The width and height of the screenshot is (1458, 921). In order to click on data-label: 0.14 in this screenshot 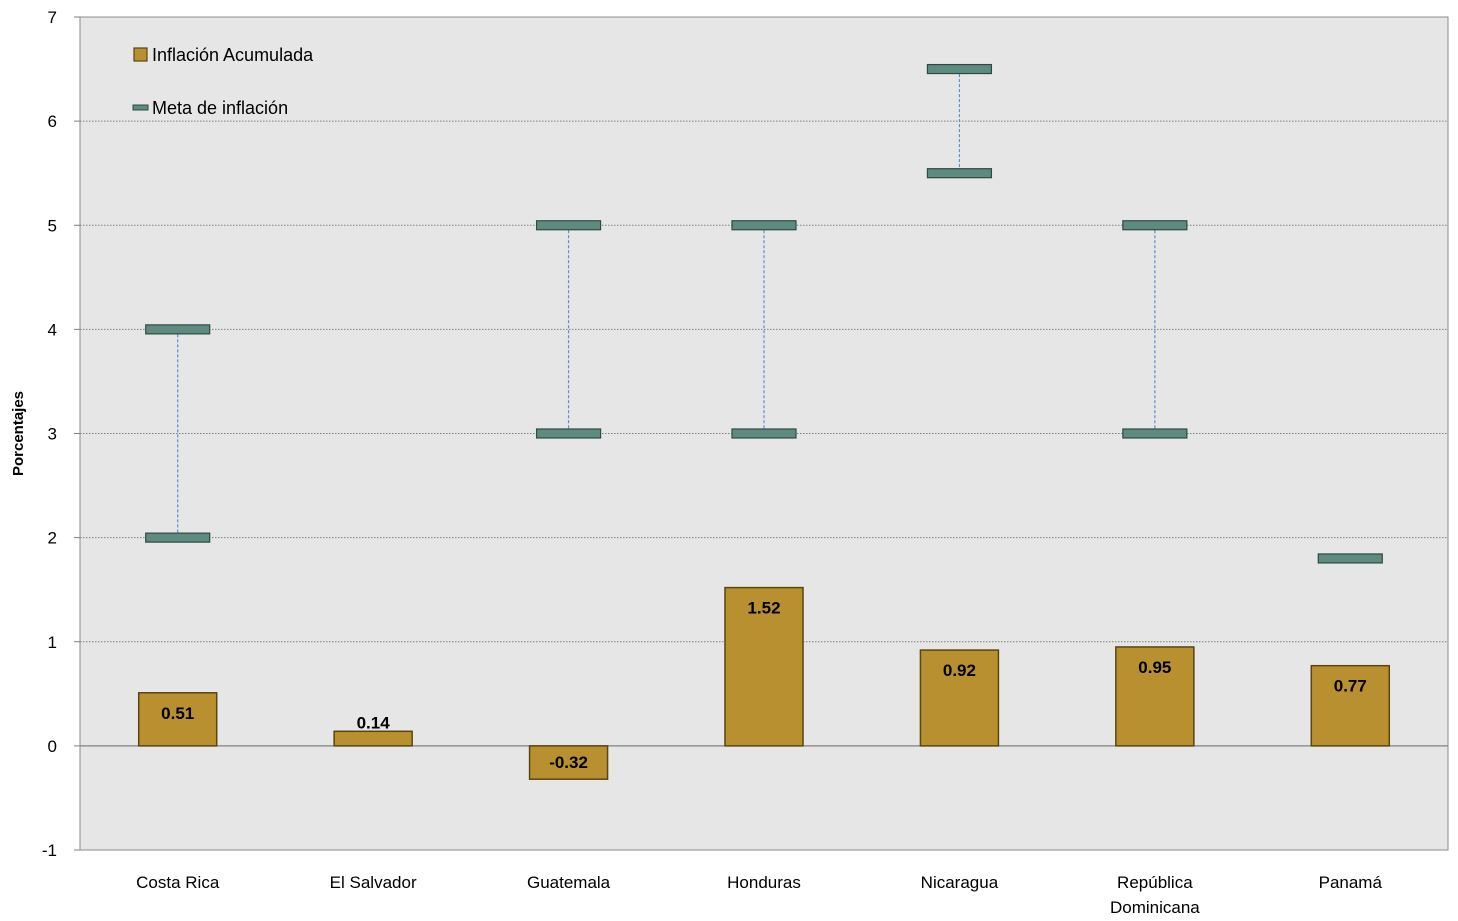, I will do `click(374, 722)`.